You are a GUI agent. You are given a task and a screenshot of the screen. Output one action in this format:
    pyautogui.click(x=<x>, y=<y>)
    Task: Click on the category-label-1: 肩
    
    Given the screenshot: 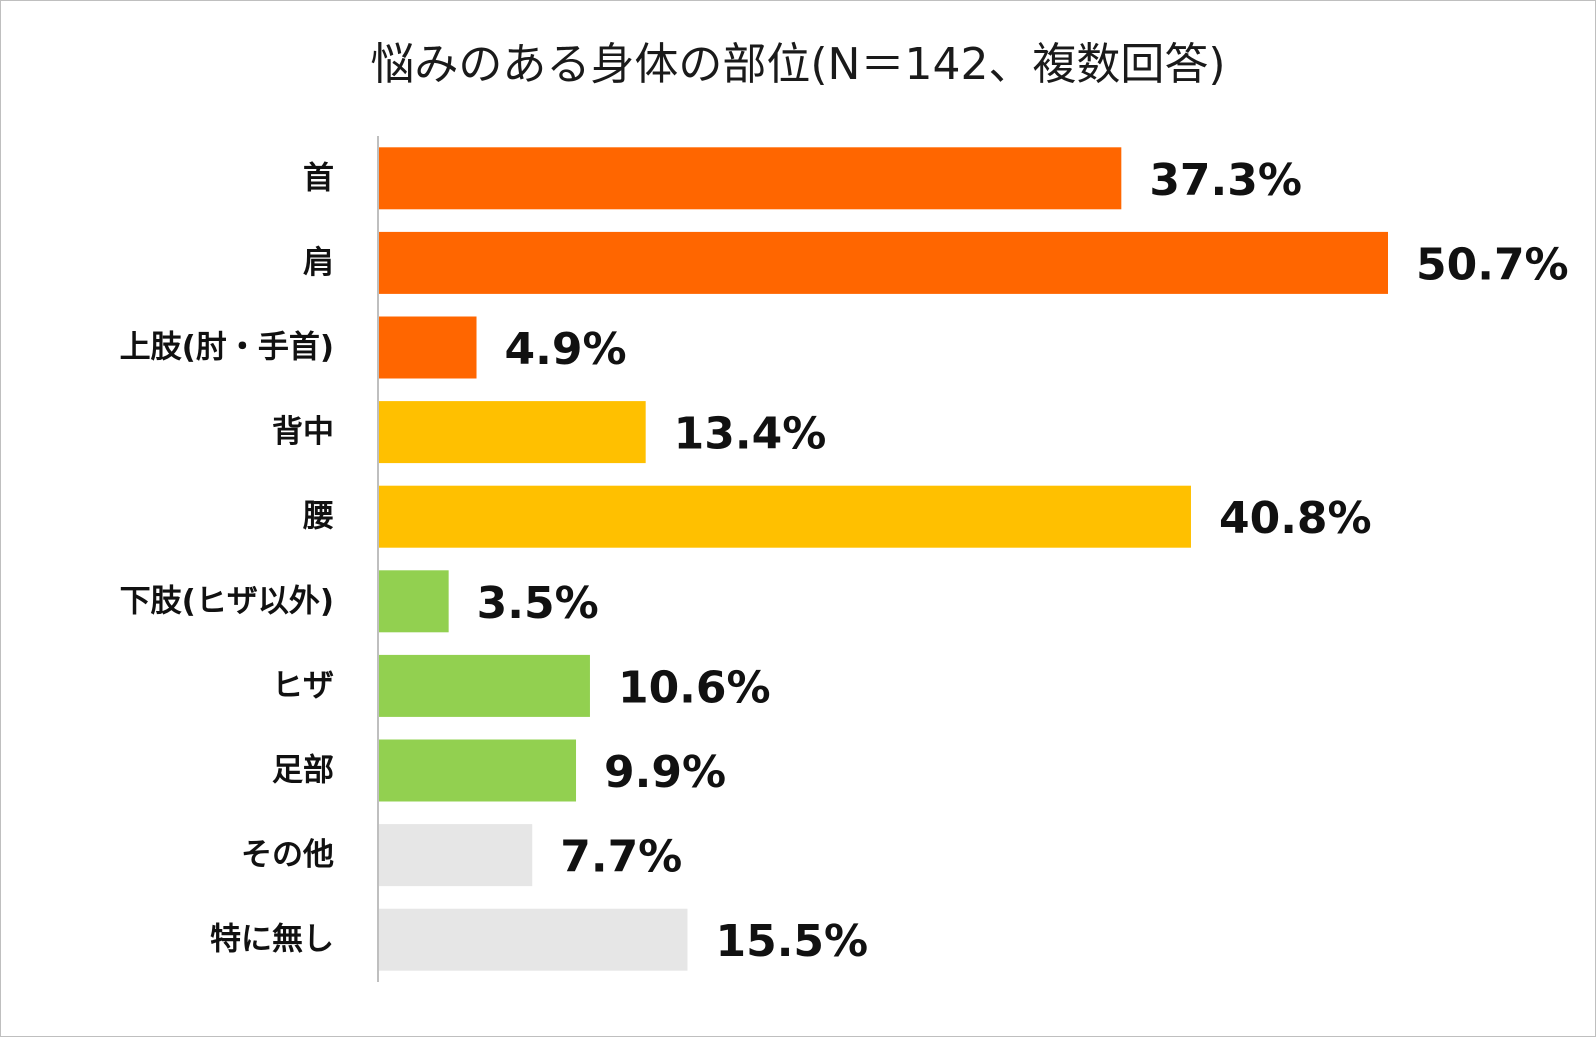 What is the action you would take?
    pyautogui.click(x=318, y=263)
    